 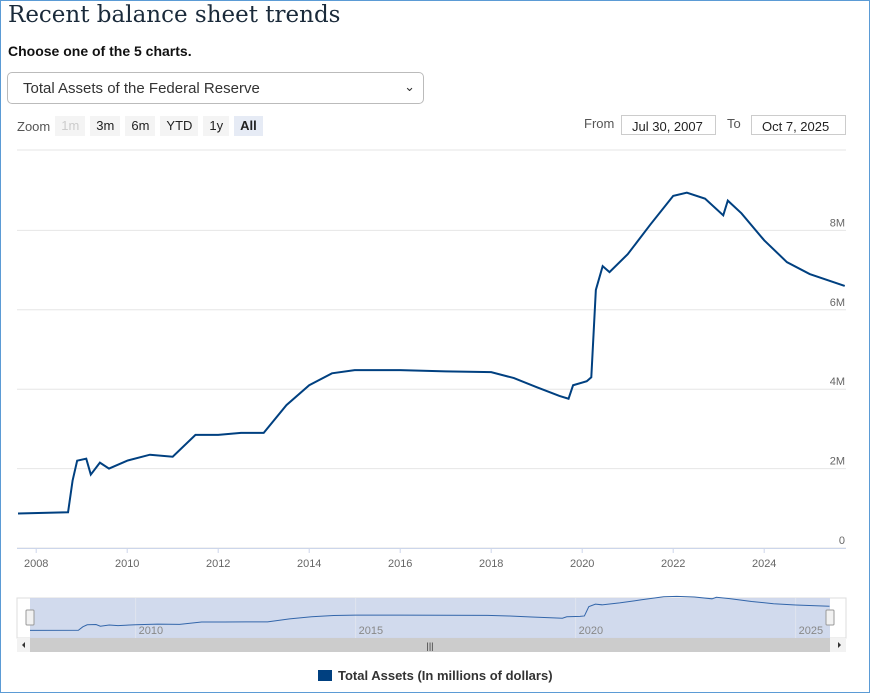 I want to click on legend-label: Total Assets (In millions of dollars), so click(x=445, y=675).